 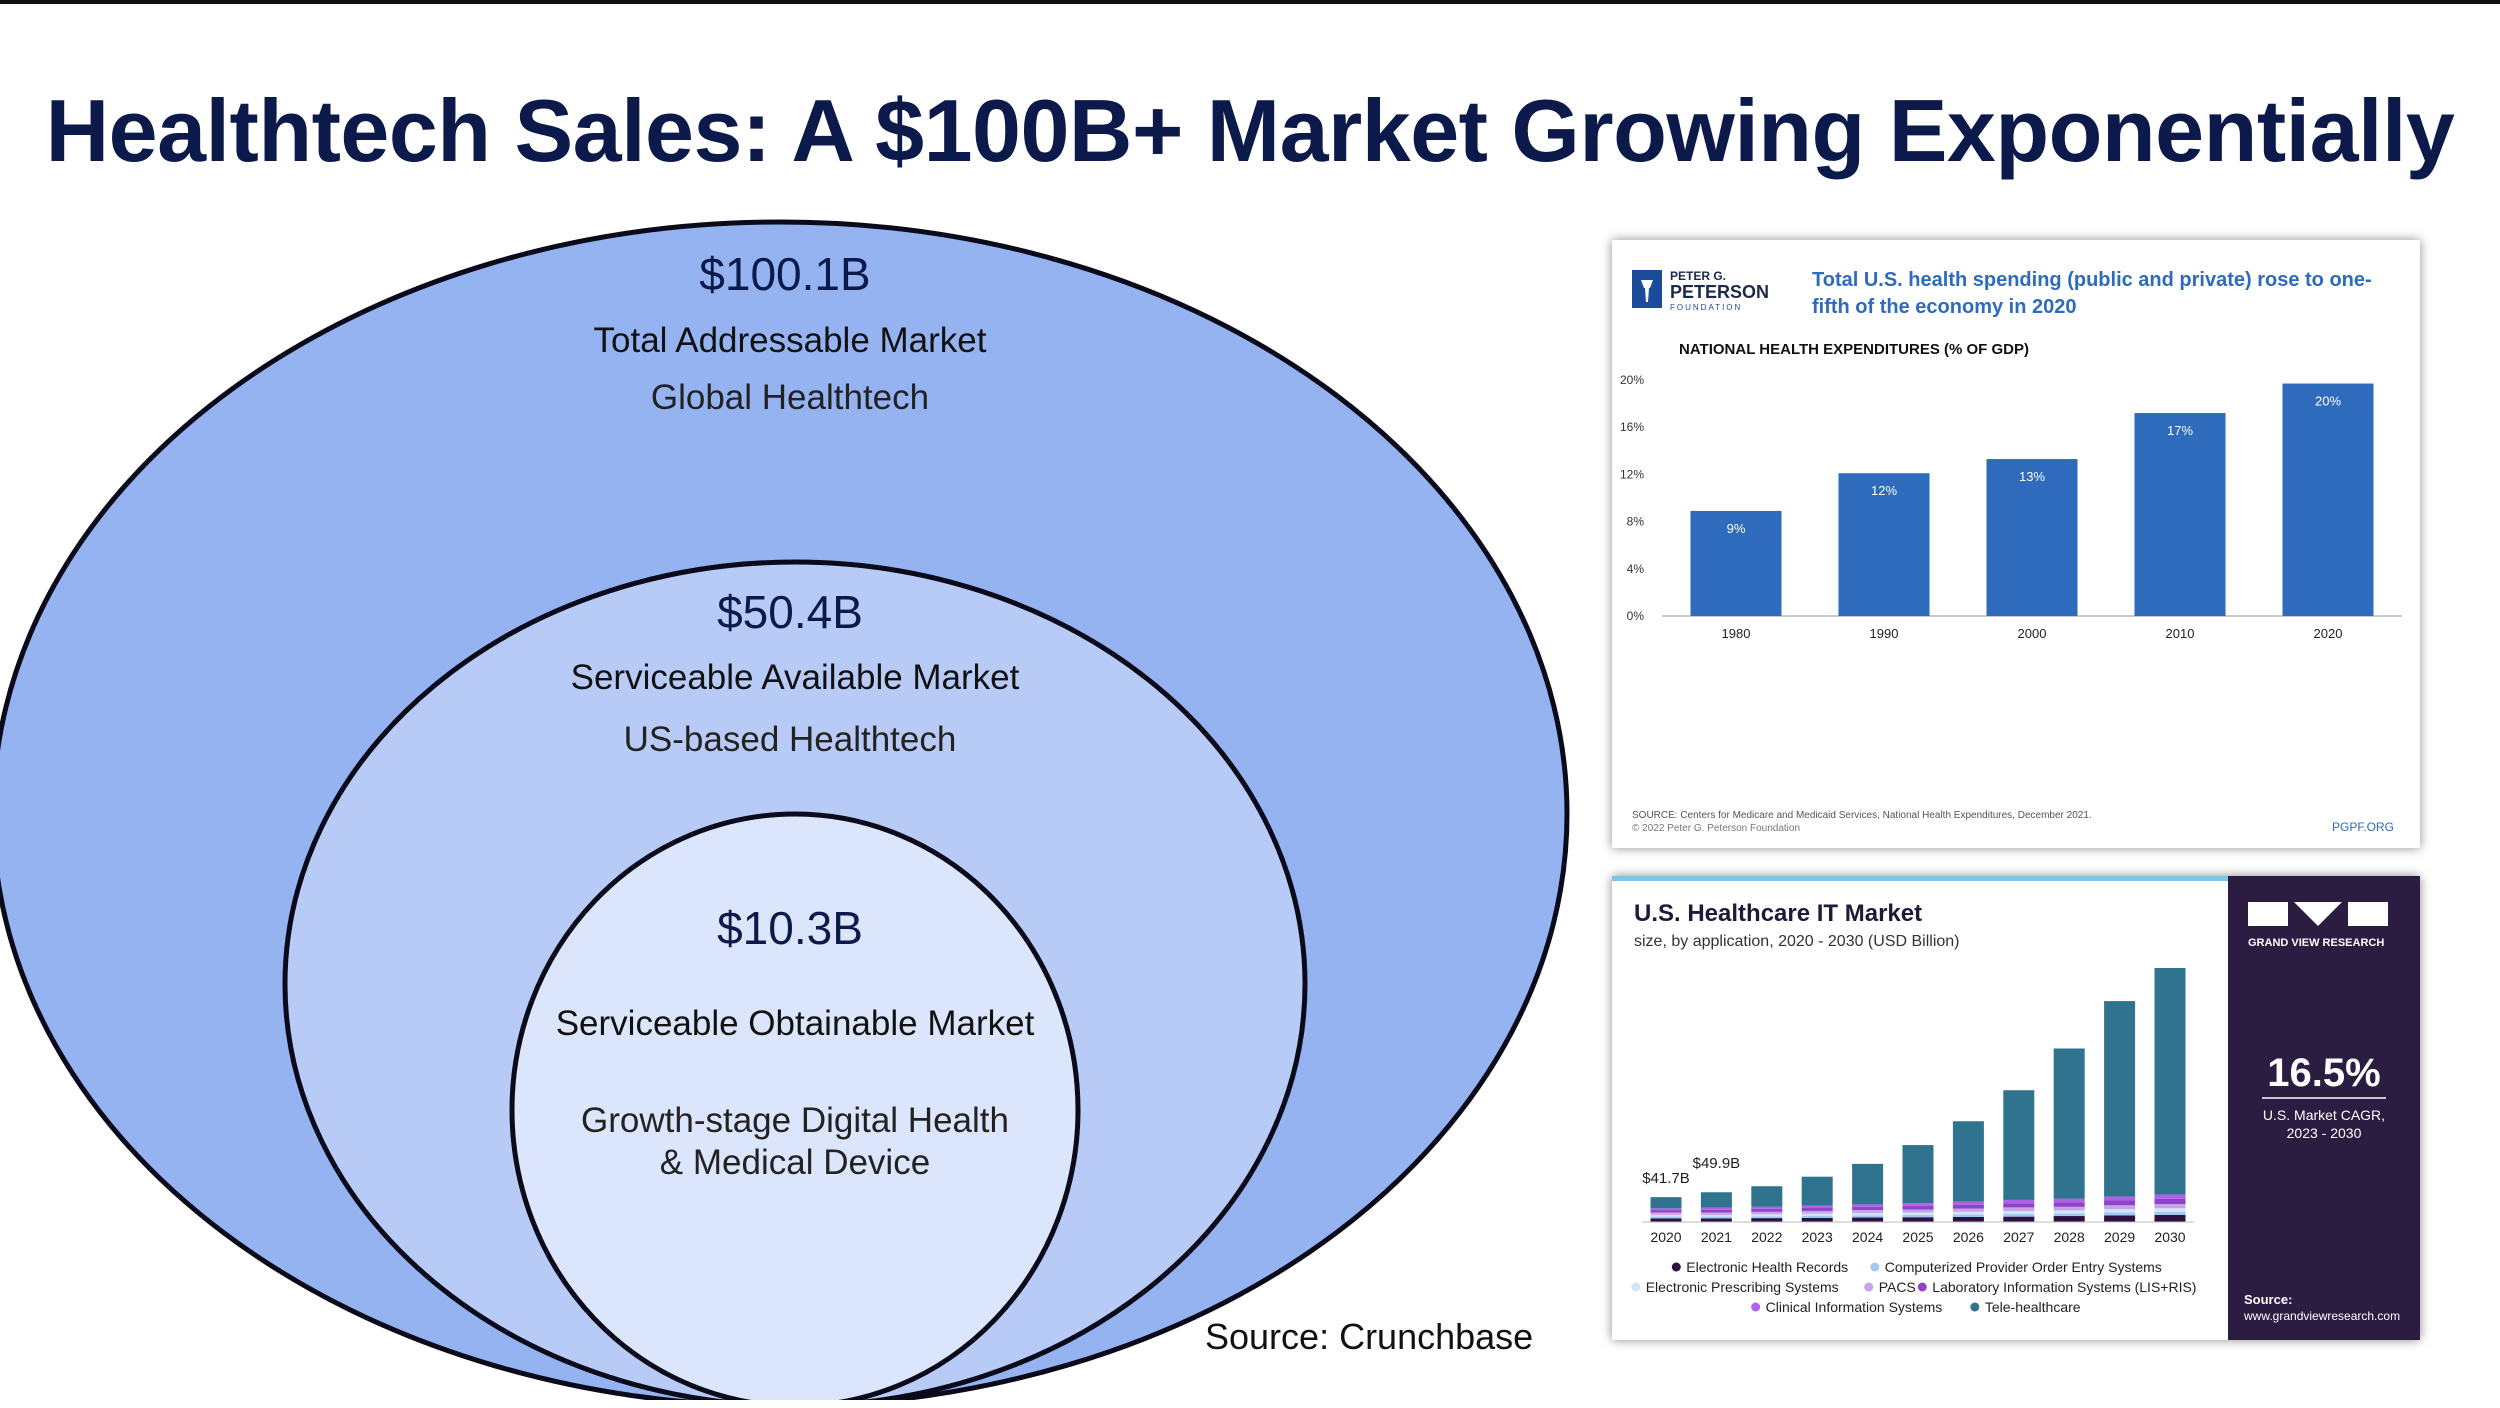 What do you see at coordinates (1698, 276) in the screenshot?
I see `pgpf-logo-line-1: PETER G.` at bounding box center [1698, 276].